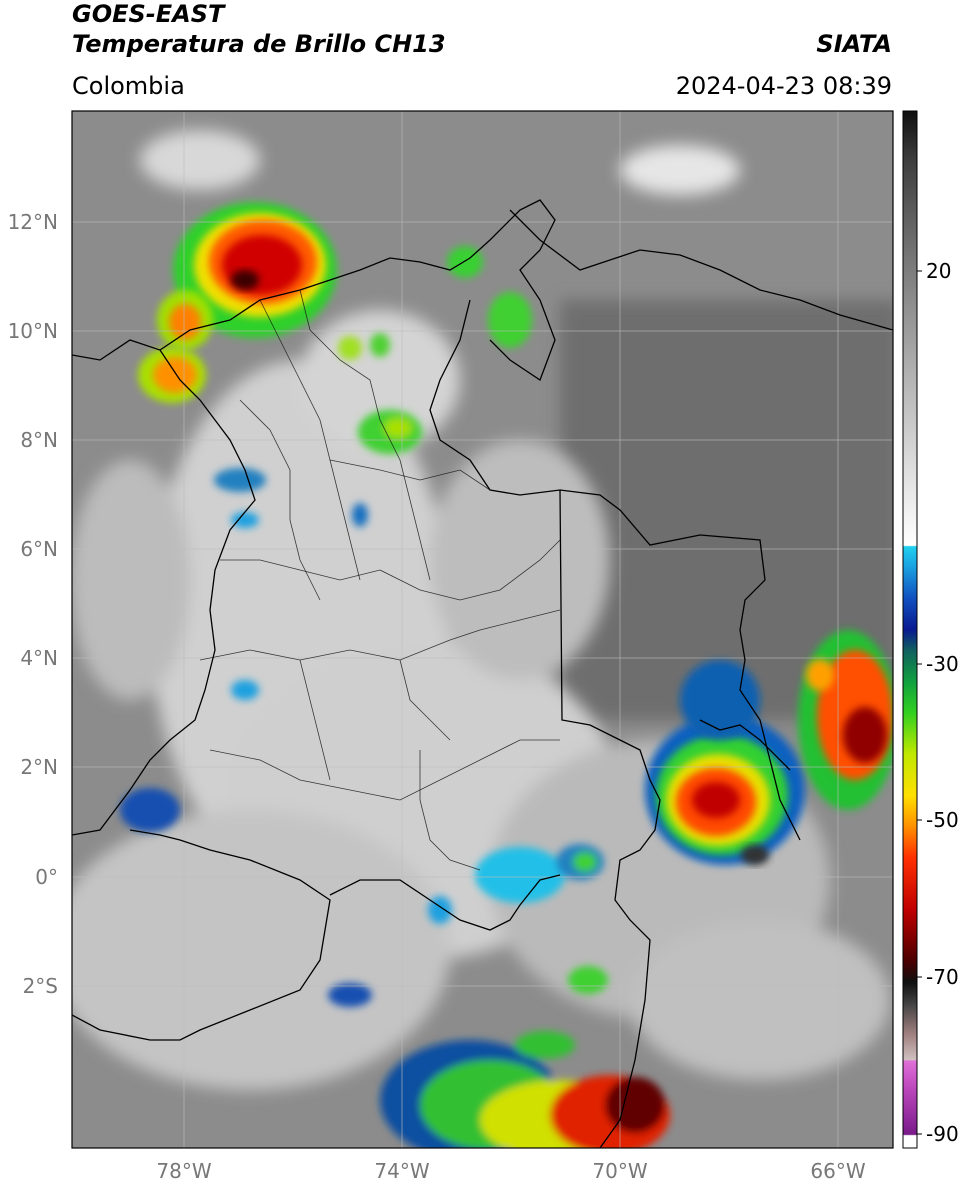  Describe the element at coordinates (39, 549) in the screenshot. I see `lat-label: 6°N` at that location.